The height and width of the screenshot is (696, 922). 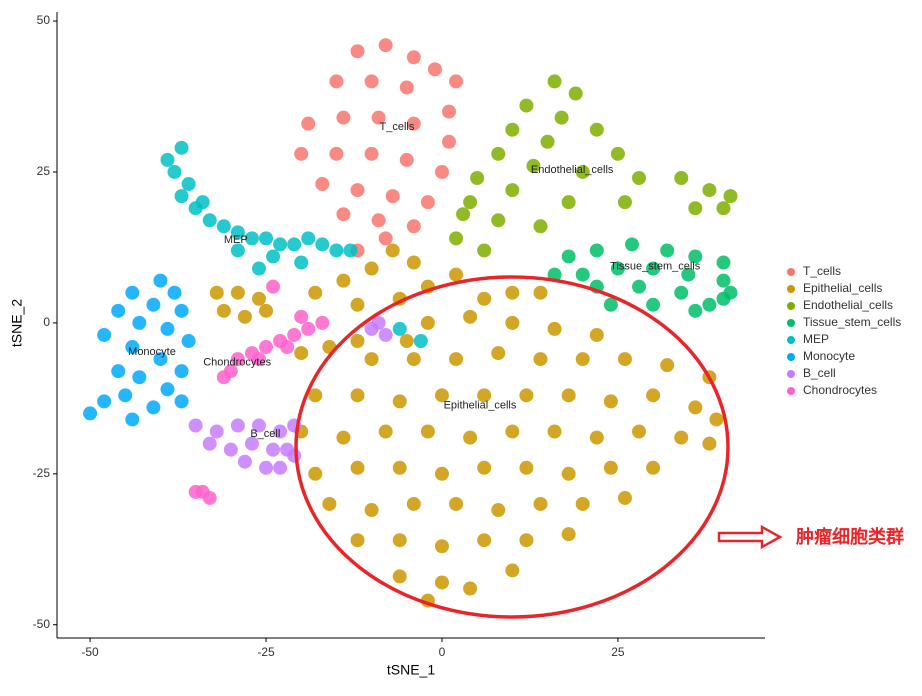 I want to click on cluster-label: Chondrocytes, so click(x=237, y=363).